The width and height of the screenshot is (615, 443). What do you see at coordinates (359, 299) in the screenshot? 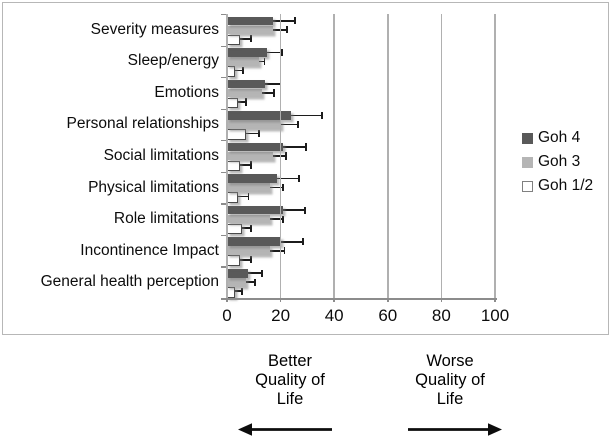
I see `x-axis-line` at bounding box center [359, 299].